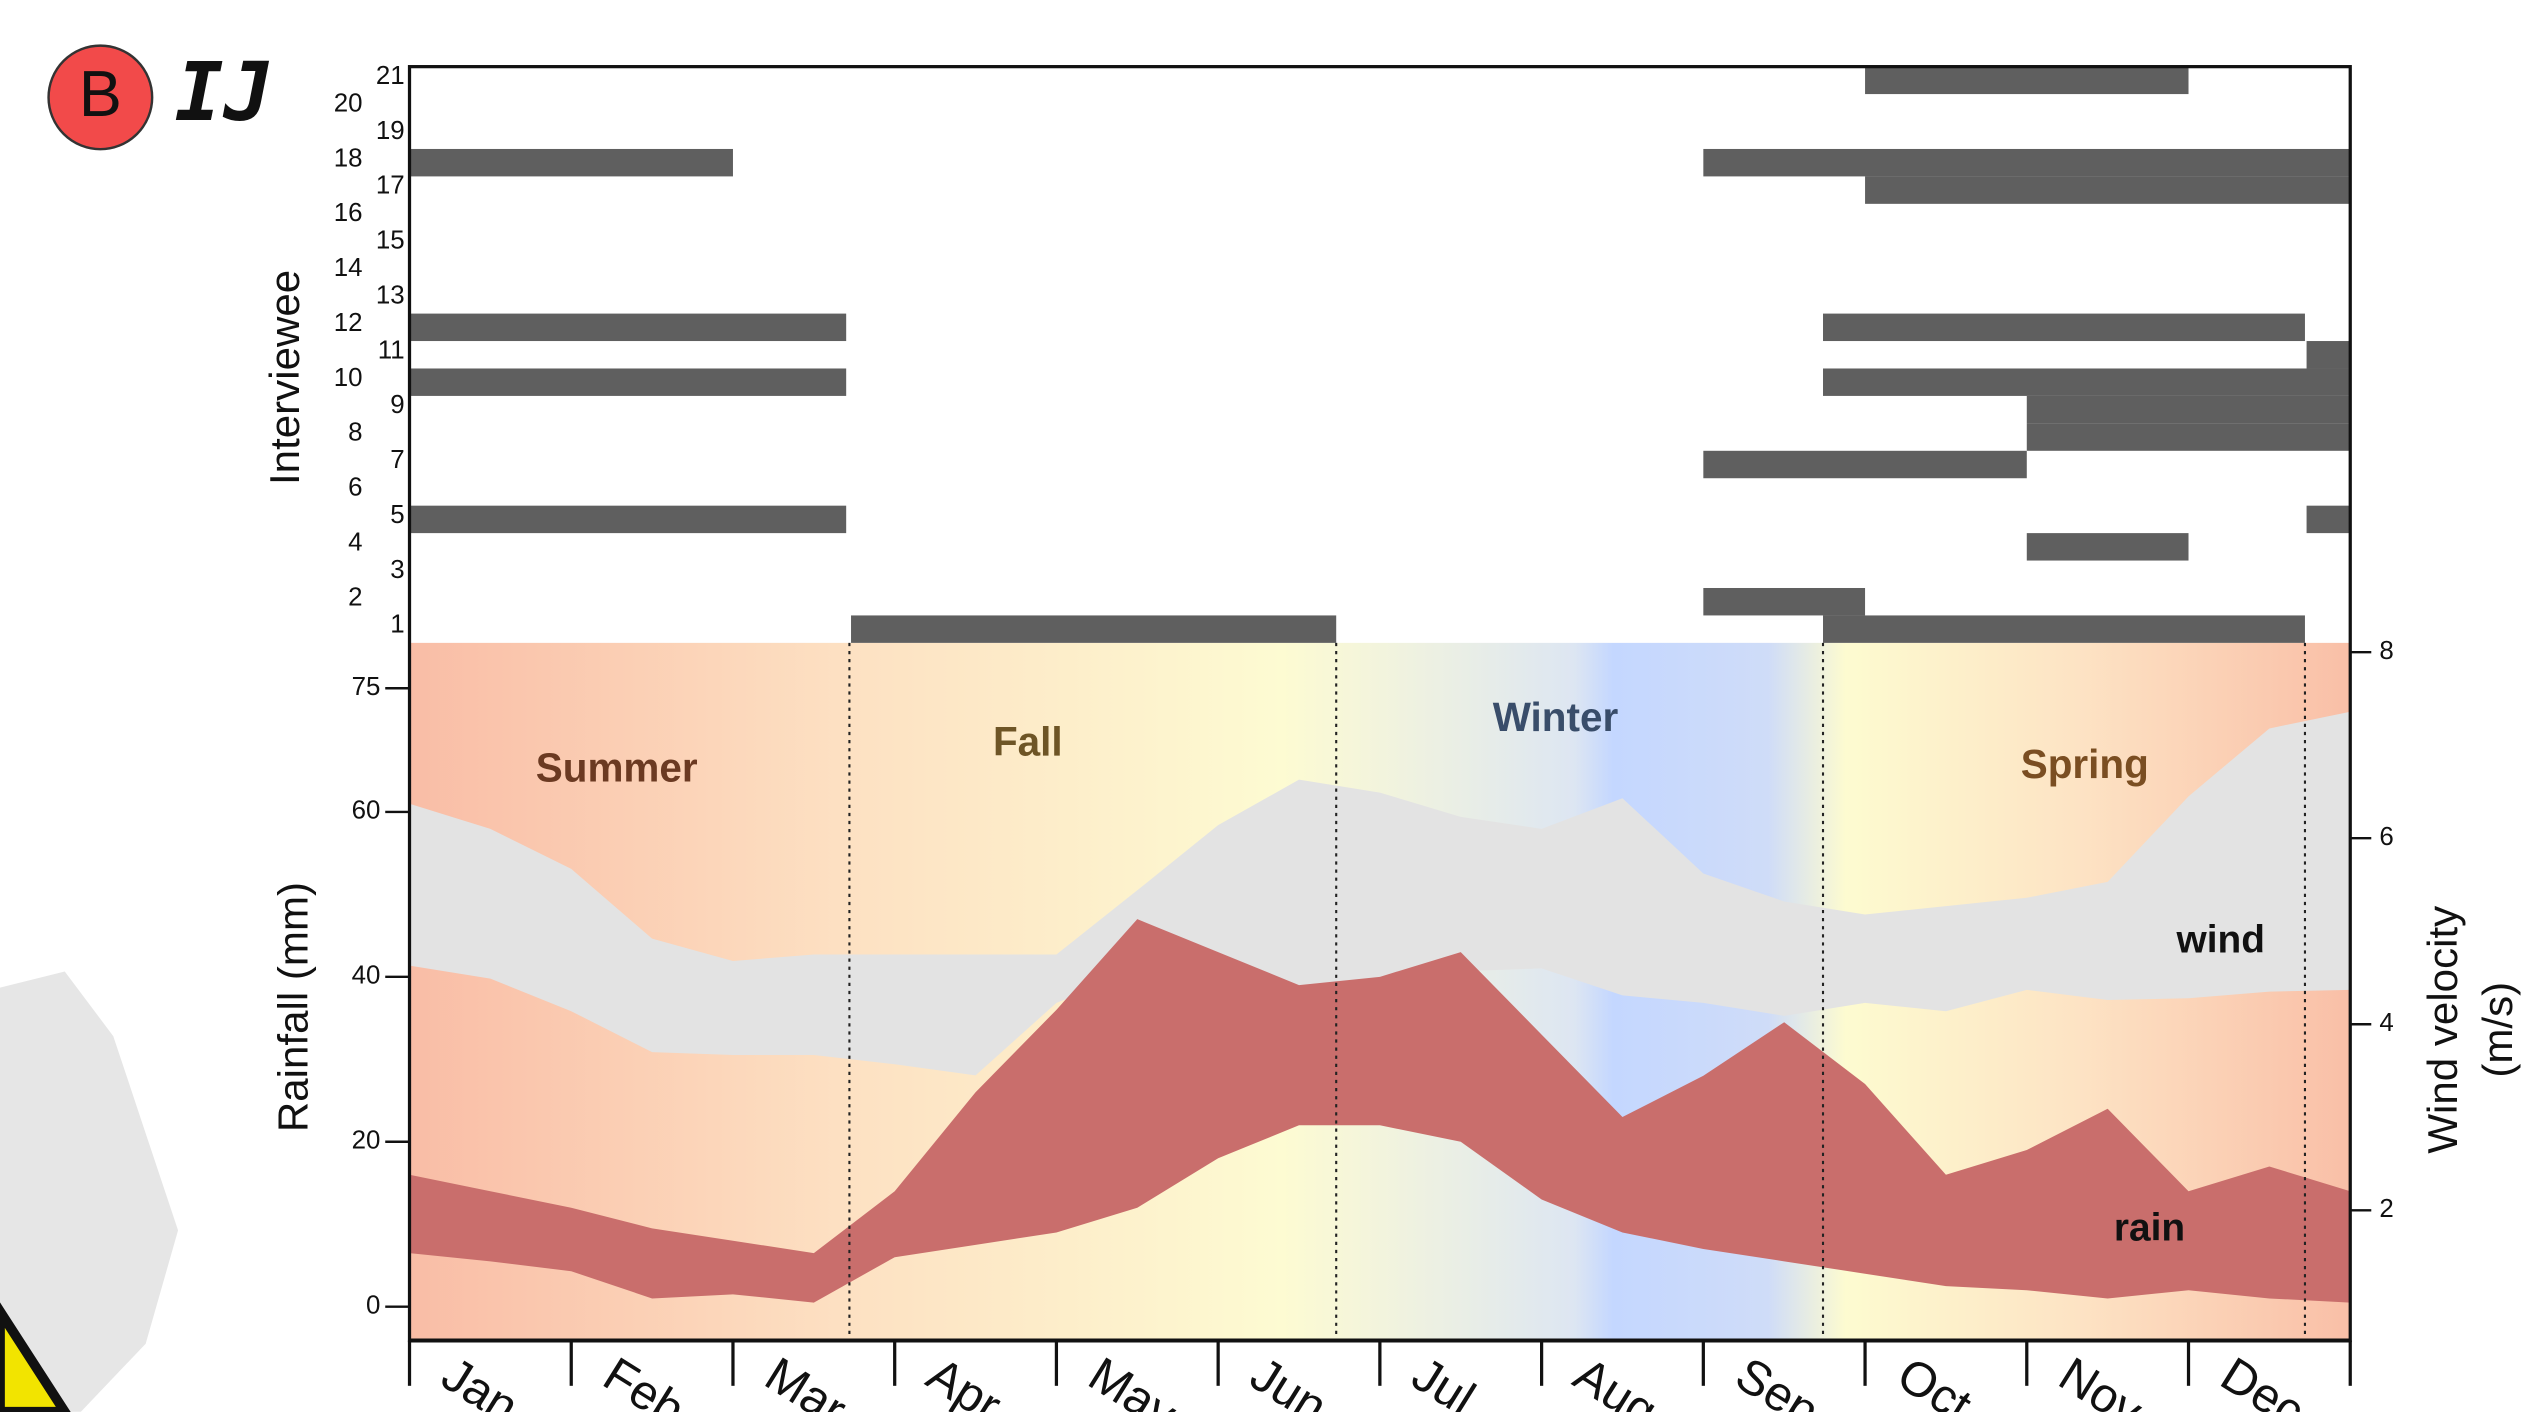 This screenshot has width=2538, height=1412. Describe the element at coordinates (397, 570) in the screenshot. I see `y-tick-label: 3` at that location.